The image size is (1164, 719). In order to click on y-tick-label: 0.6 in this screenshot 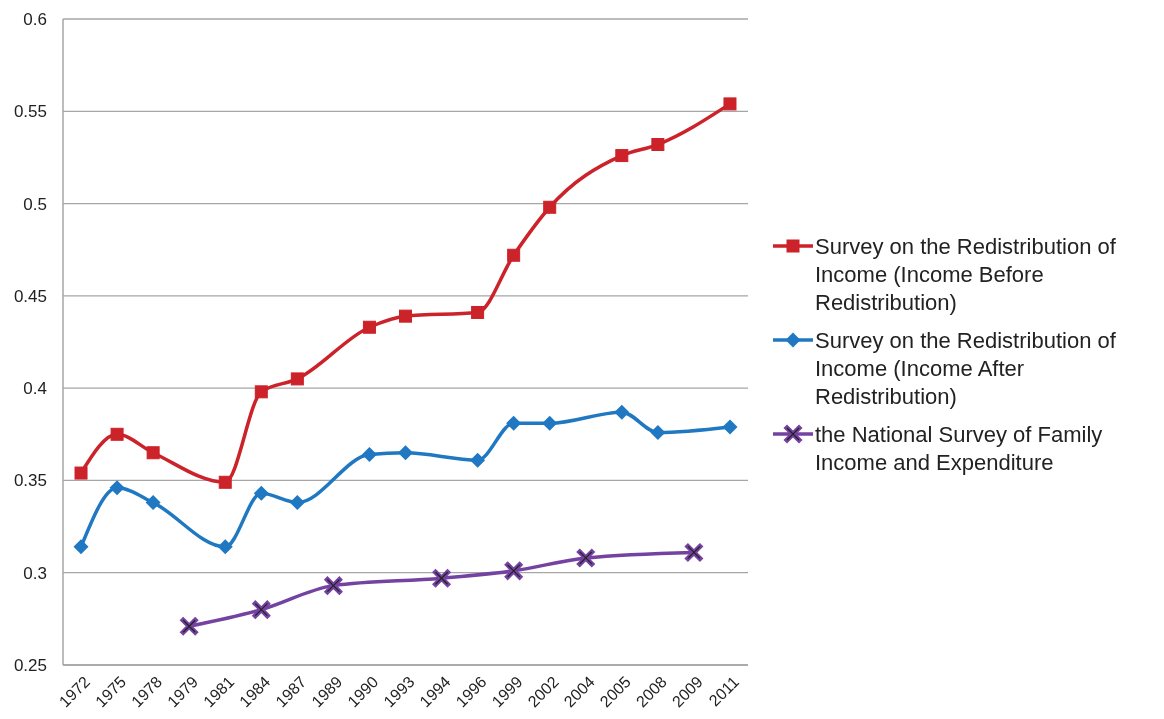, I will do `click(35, 19)`.